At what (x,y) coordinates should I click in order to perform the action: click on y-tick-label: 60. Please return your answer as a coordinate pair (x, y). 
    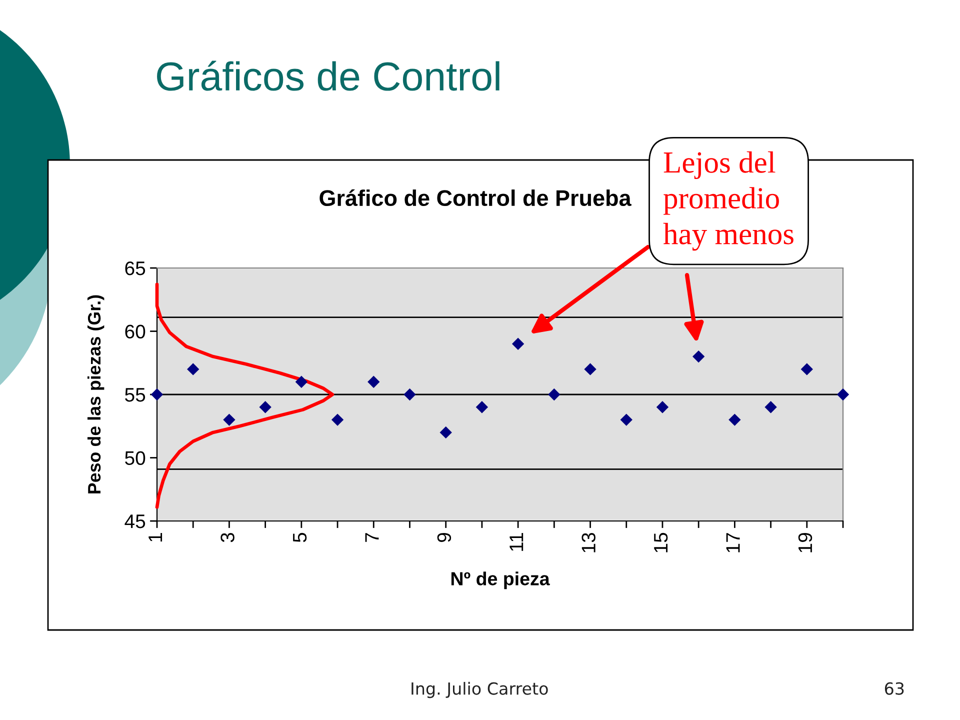
    Looking at the image, I should click on (135, 331).